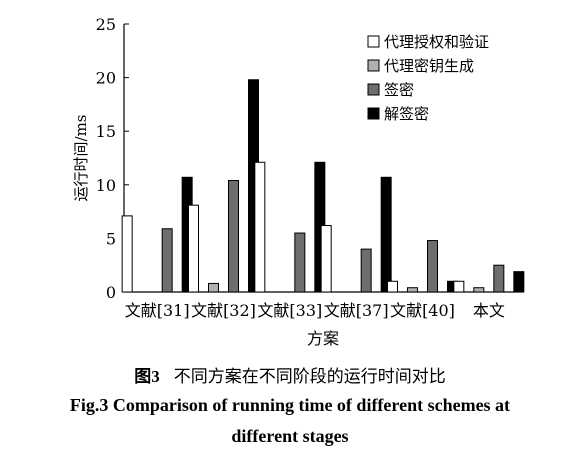 The image size is (580, 459). Describe the element at coordinates (111, 238) in the screenshot. I see `y-tick-label: 5` at that location.